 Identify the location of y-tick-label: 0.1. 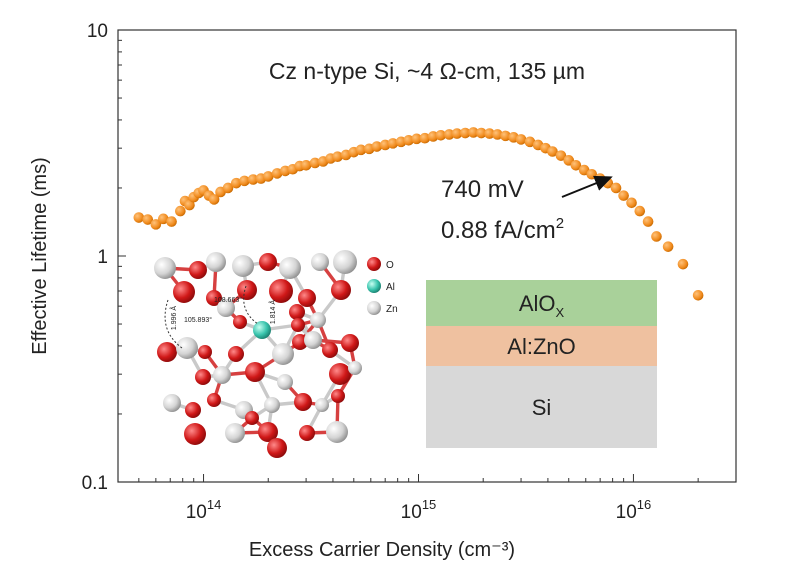
(95, 483).